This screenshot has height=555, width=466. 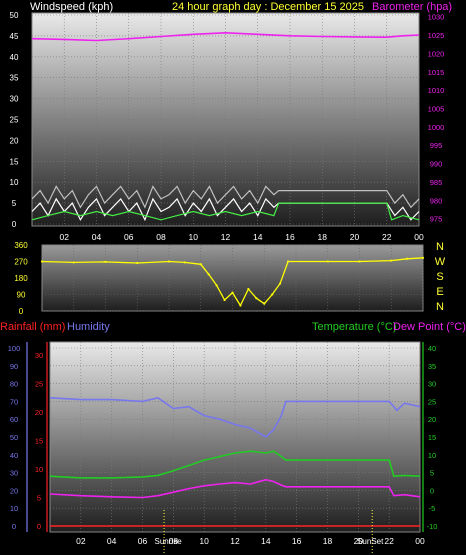 I want to click on time-tick-label: 18, so click(x=323, y=237).